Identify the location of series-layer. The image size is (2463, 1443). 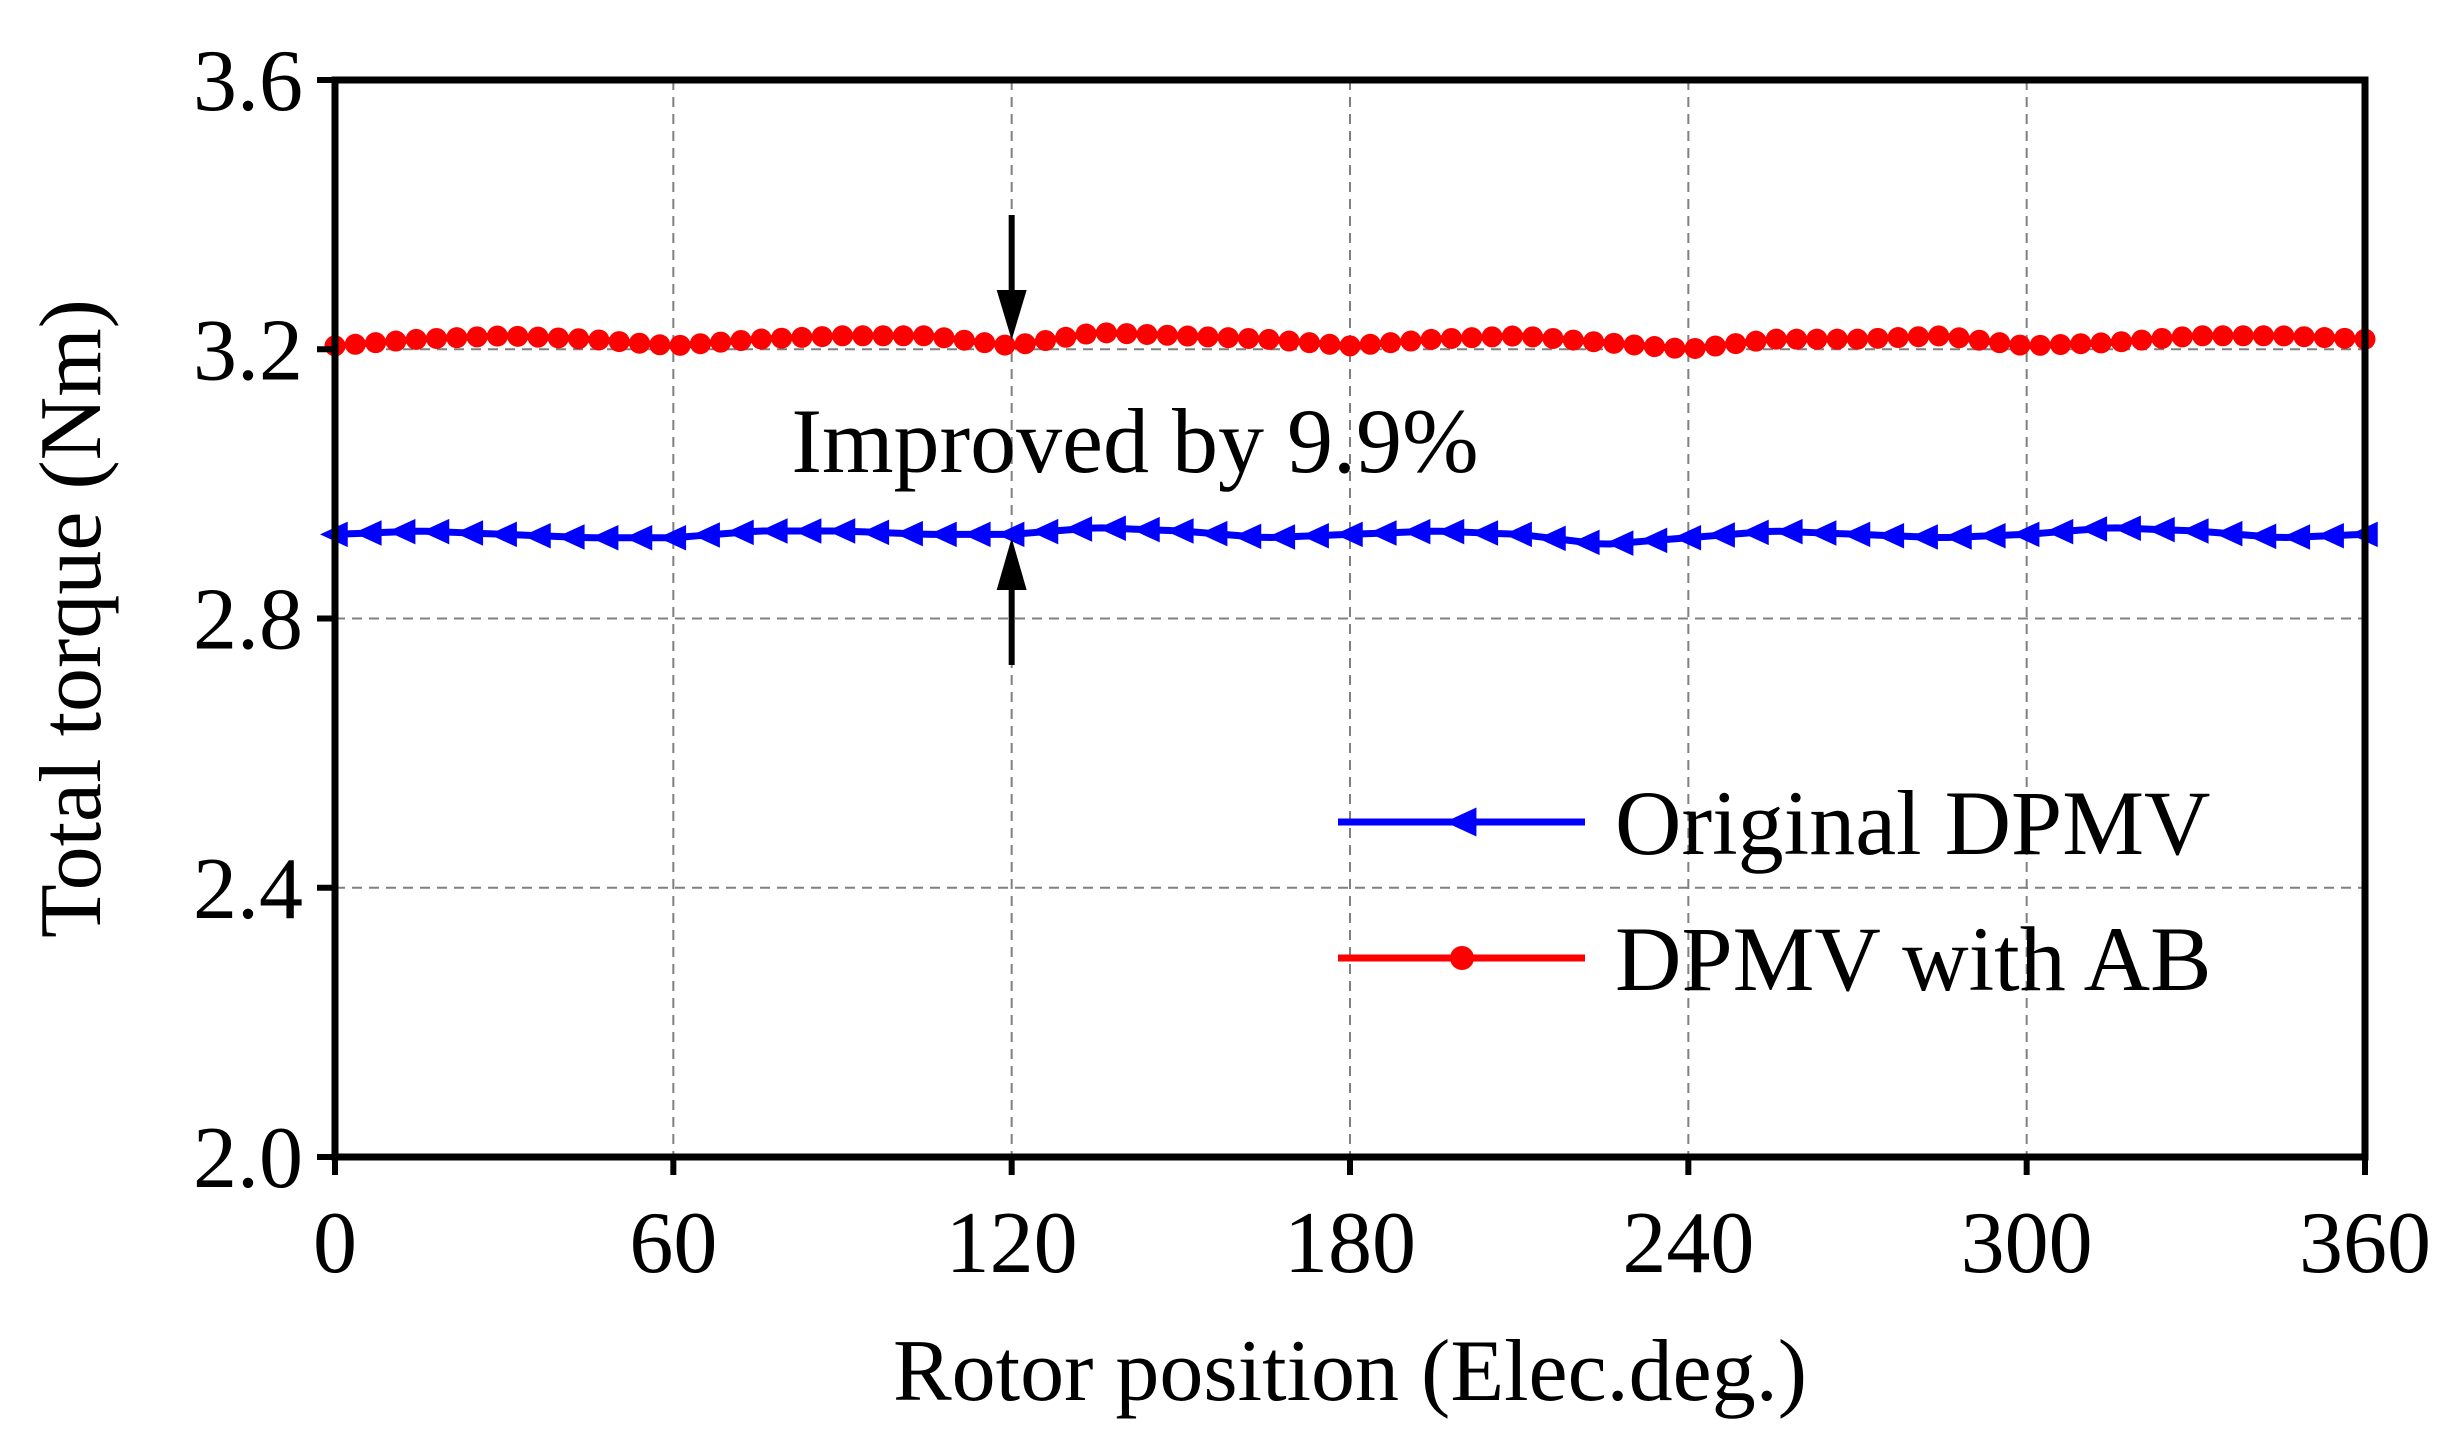
(1349, 439).